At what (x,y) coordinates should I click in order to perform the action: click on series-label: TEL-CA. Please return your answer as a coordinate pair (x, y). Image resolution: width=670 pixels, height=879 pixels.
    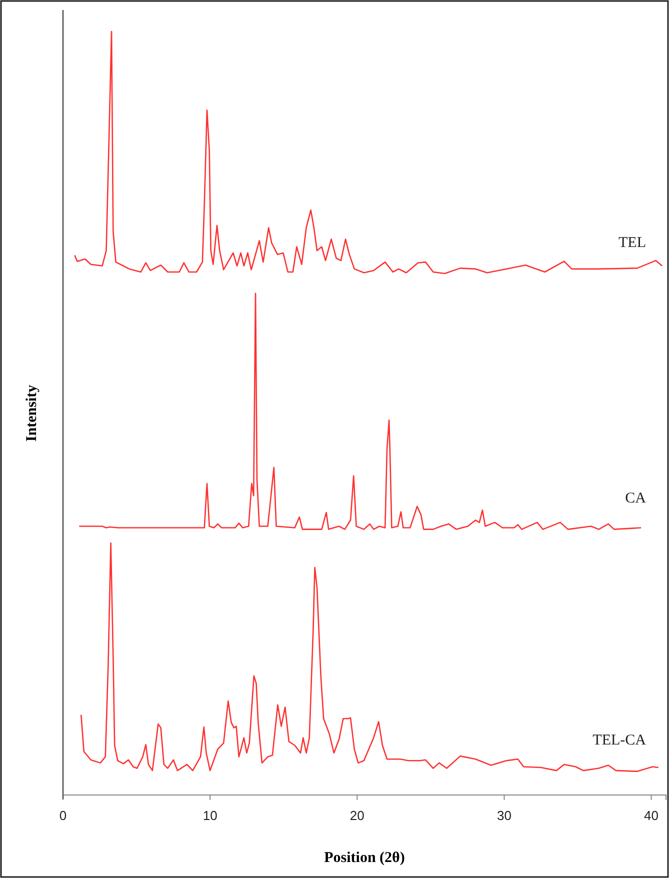
    Looking at the image, I should click on (619, 740).